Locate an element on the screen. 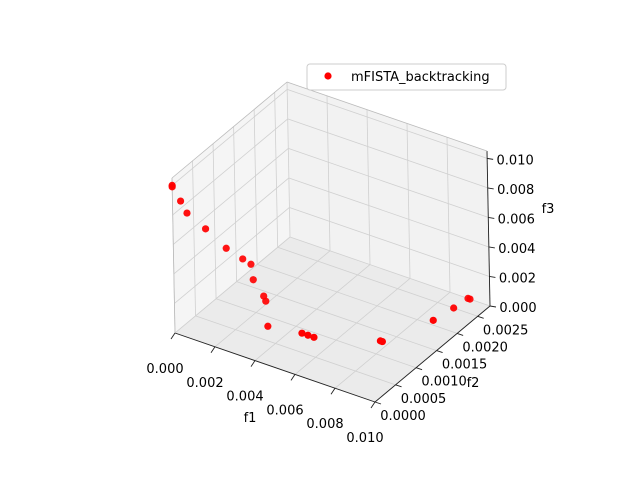 This screenshot has height=480, width=640. x-tick-label: 0.006 is located at coordinates (284, 410).